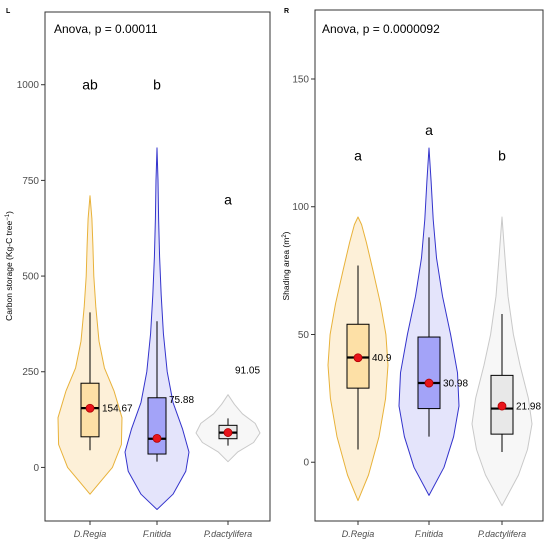  Describe the element at coordinates (30, 372) in the screenshot. I see `left-y-tick-label: 250` at that location.